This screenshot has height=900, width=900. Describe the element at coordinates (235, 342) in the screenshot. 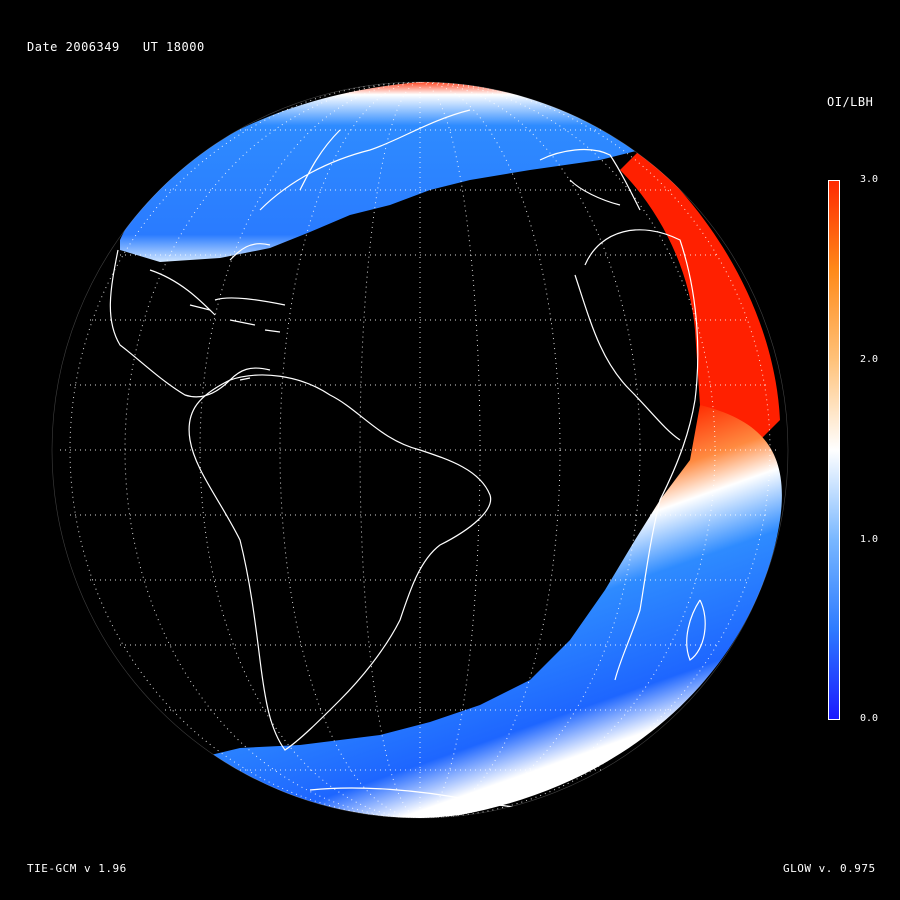

I see `caribbean-islands` at that location.